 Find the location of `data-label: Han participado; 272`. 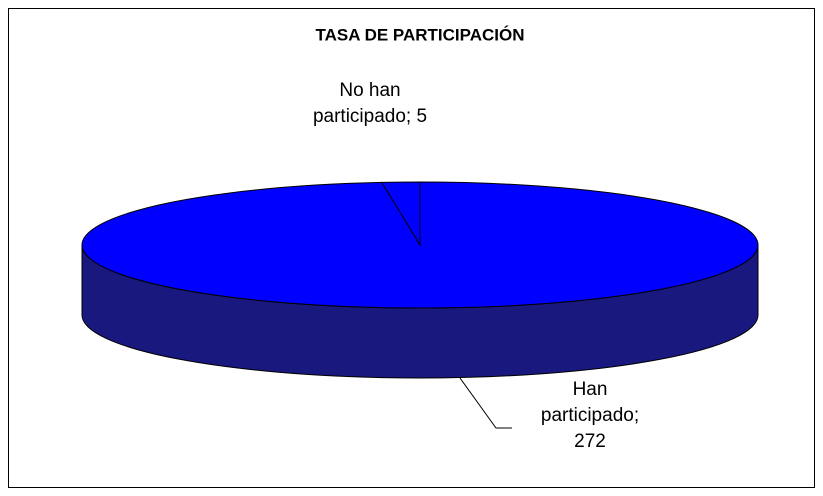

data-label: Han participado; 272 is located at coordinates (590, 415).